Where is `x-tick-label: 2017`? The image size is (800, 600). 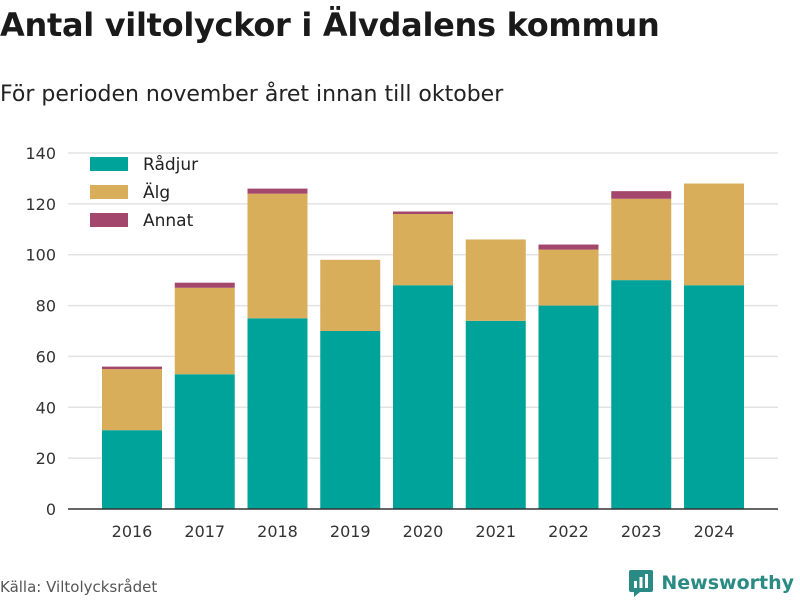
x-tick-label: 2017 is located at coordinates (204, 531).